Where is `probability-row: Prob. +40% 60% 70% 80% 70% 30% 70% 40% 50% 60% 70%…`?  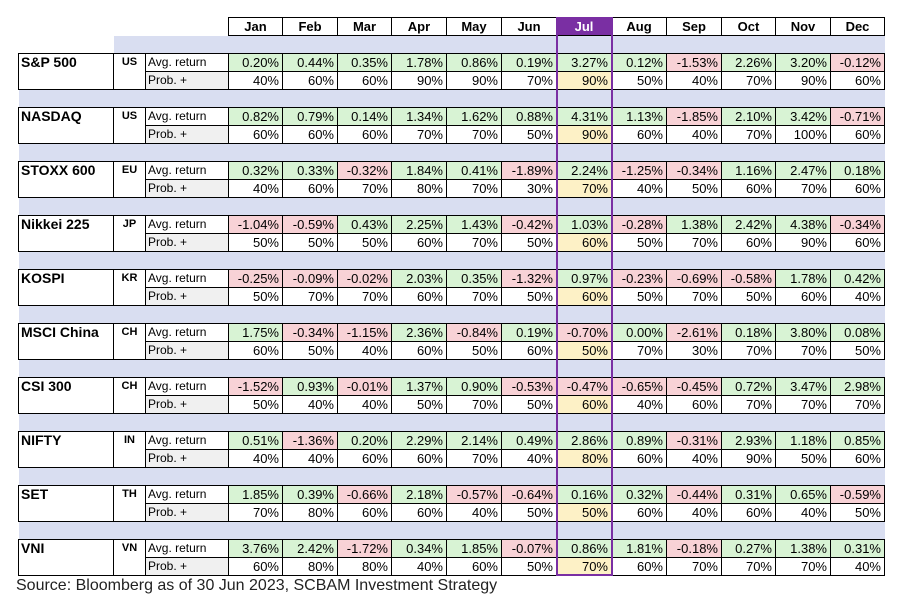
probability-row: Prob. +40% 60% 70% 80% 70% 30% 70% 40% 50% 60% 70%… is located at coordinates (452, 188).